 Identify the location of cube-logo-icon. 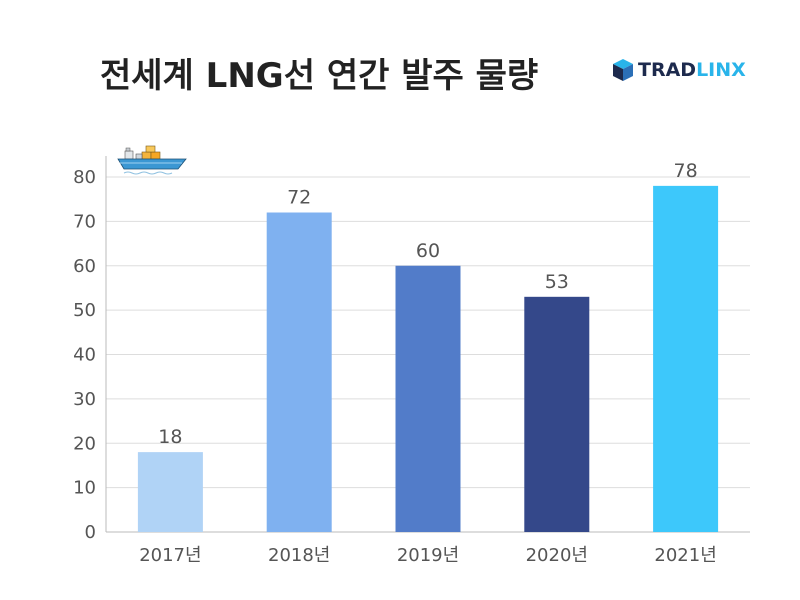
(623, 70).